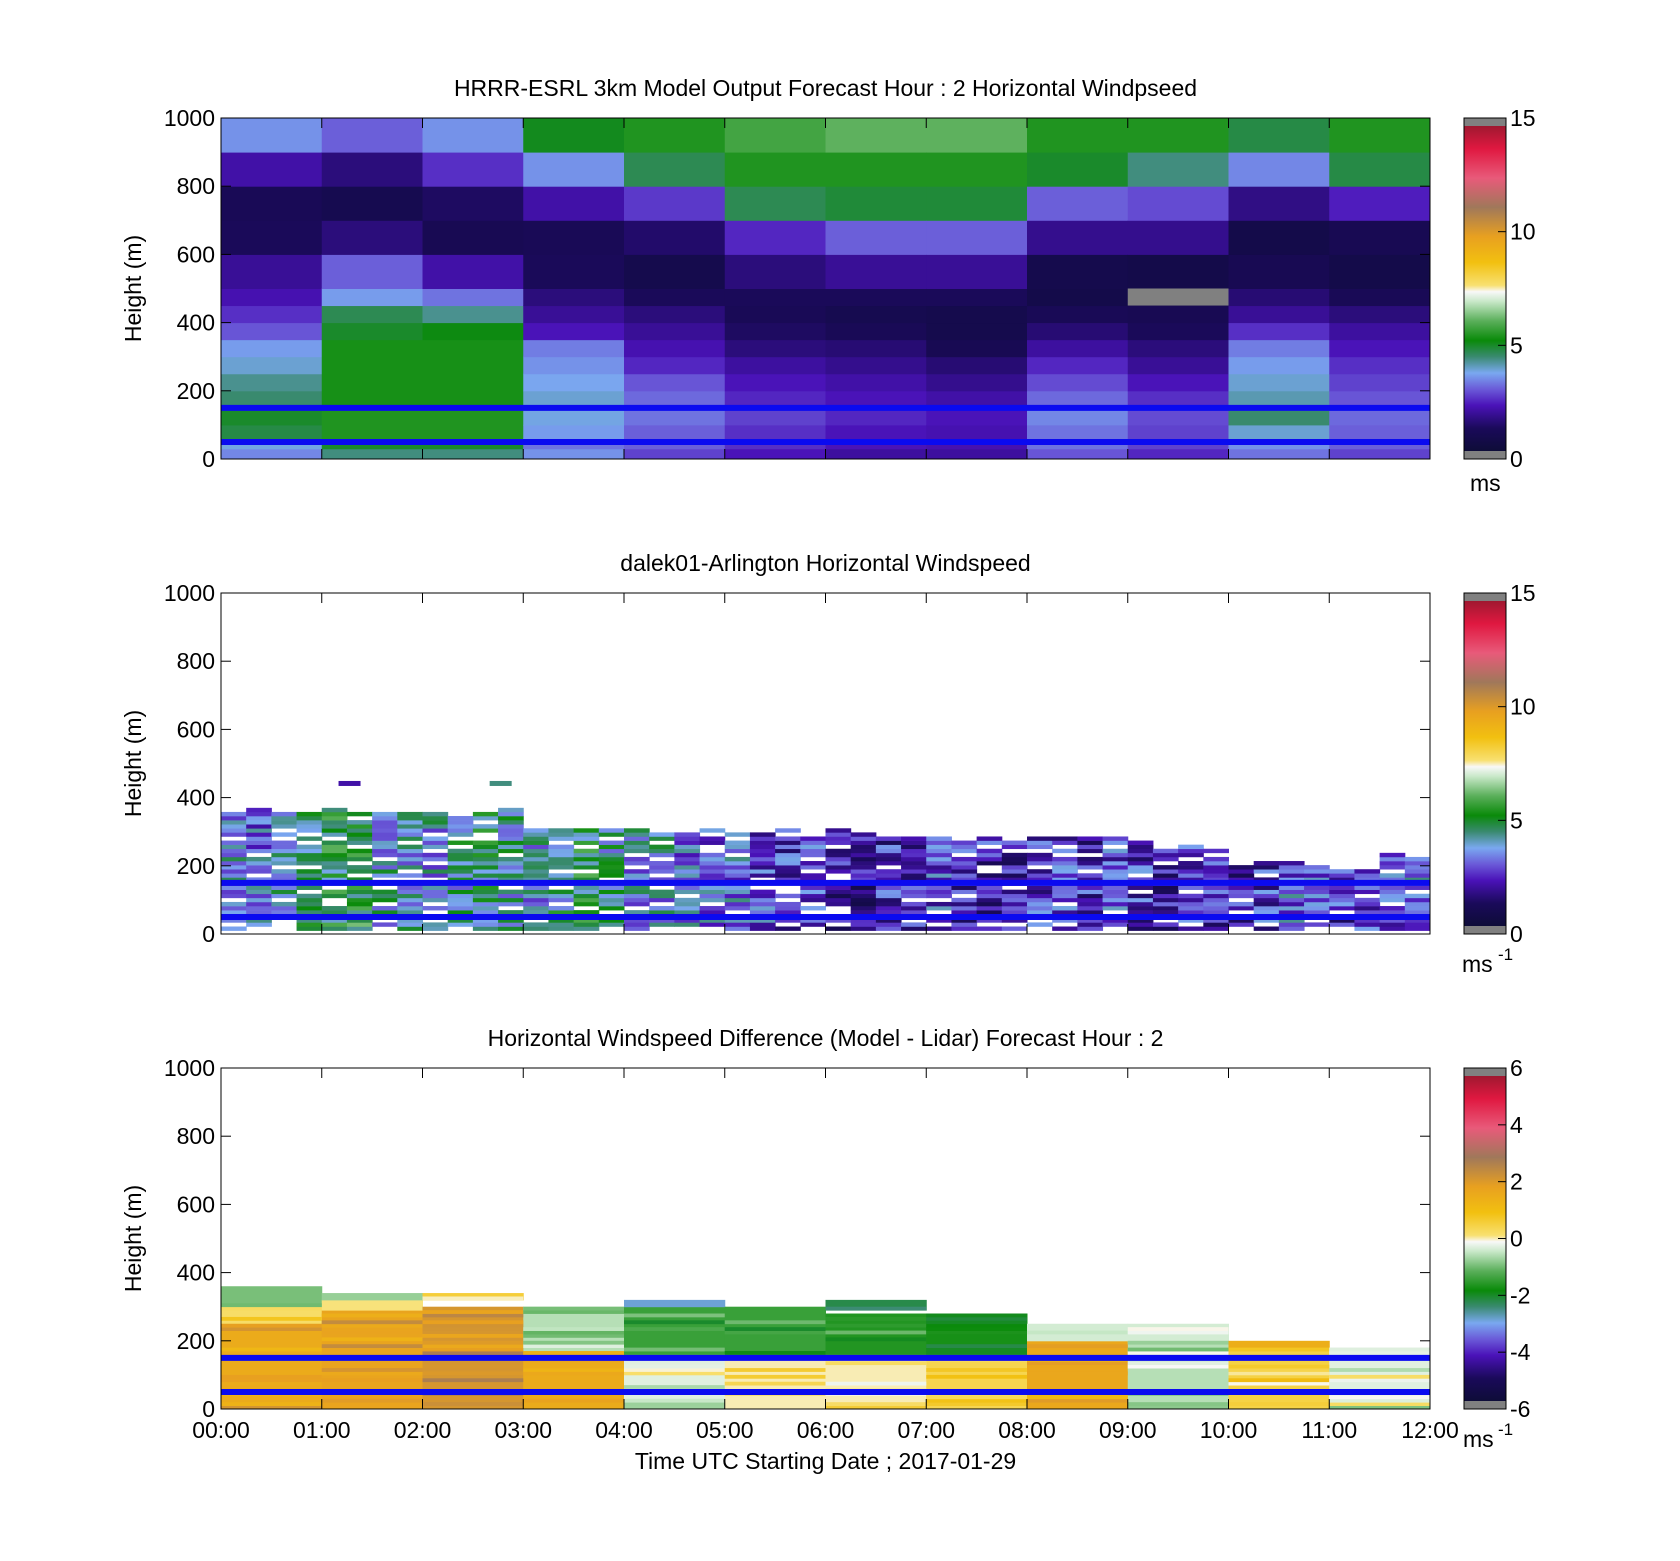  What do you see at coordinates (189, 593) in the screenshot?
I see `y-tick-label: 1000` at bounding box center [189, 593].